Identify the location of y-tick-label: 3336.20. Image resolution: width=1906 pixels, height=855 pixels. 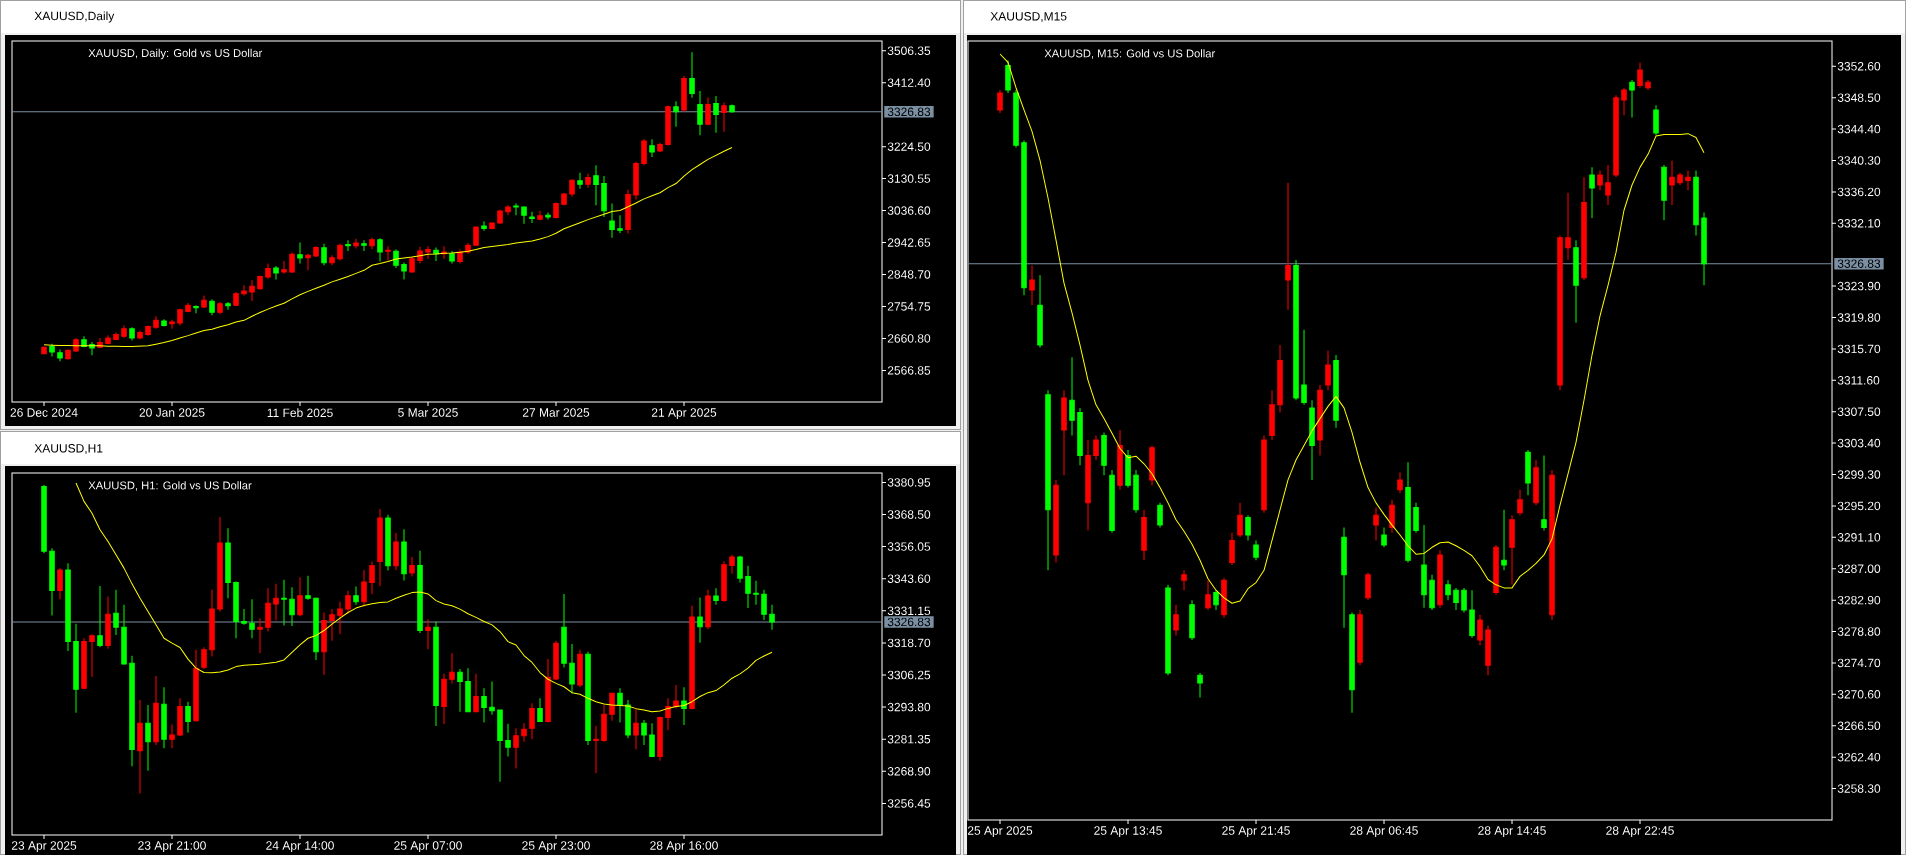
(1859, 192).